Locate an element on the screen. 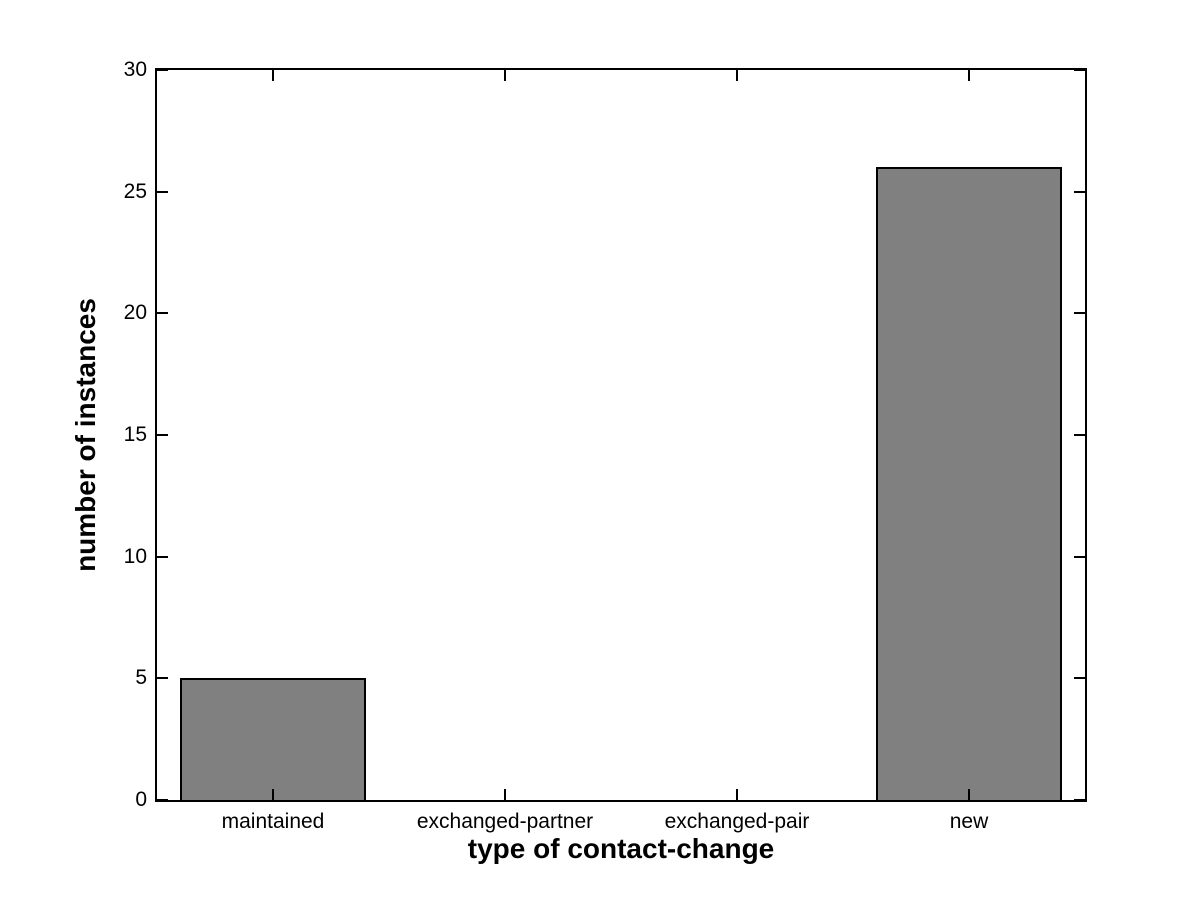  y-tick-label: 30 is located at coordinates (135, 69).